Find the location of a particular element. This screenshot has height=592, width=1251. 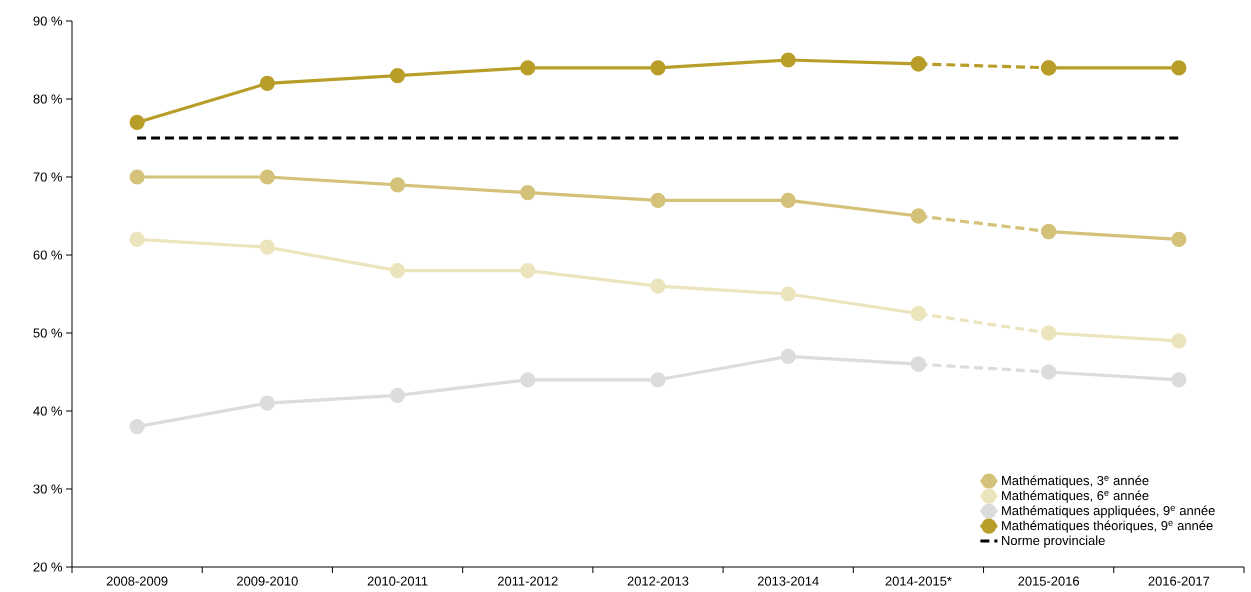

x-tick-label: 2010-2011 is located at coordinates (397, 581).